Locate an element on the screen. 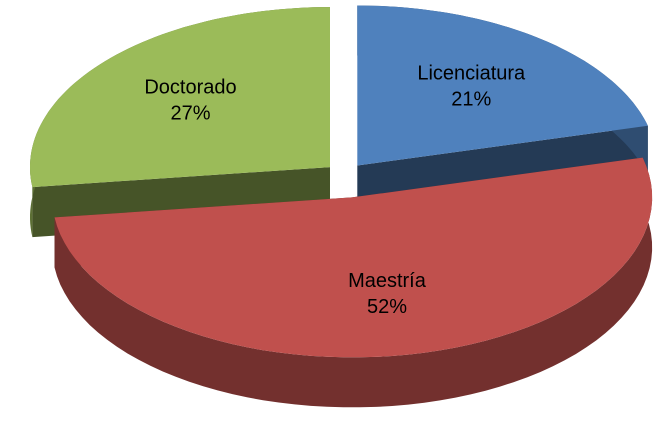  value-label: 21% is located at coordinates (471, 99).